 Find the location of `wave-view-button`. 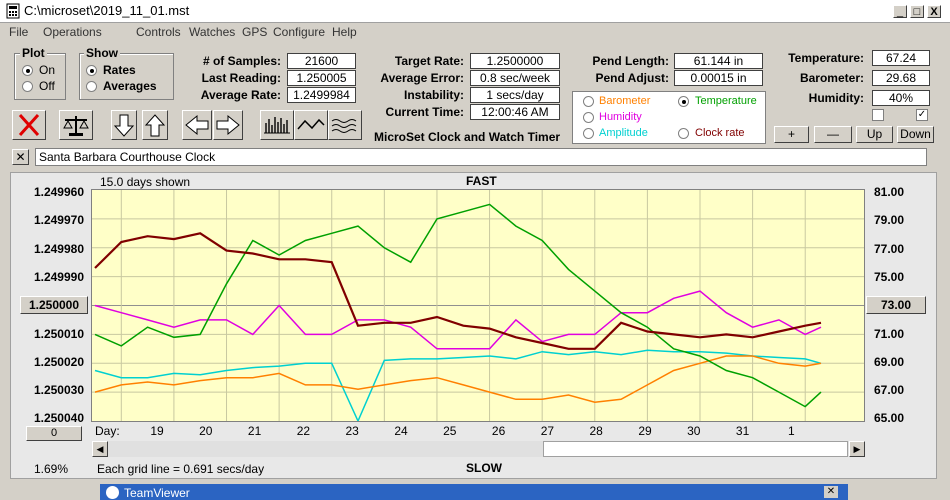

wave-view-button is located at coordinates (311, 125).